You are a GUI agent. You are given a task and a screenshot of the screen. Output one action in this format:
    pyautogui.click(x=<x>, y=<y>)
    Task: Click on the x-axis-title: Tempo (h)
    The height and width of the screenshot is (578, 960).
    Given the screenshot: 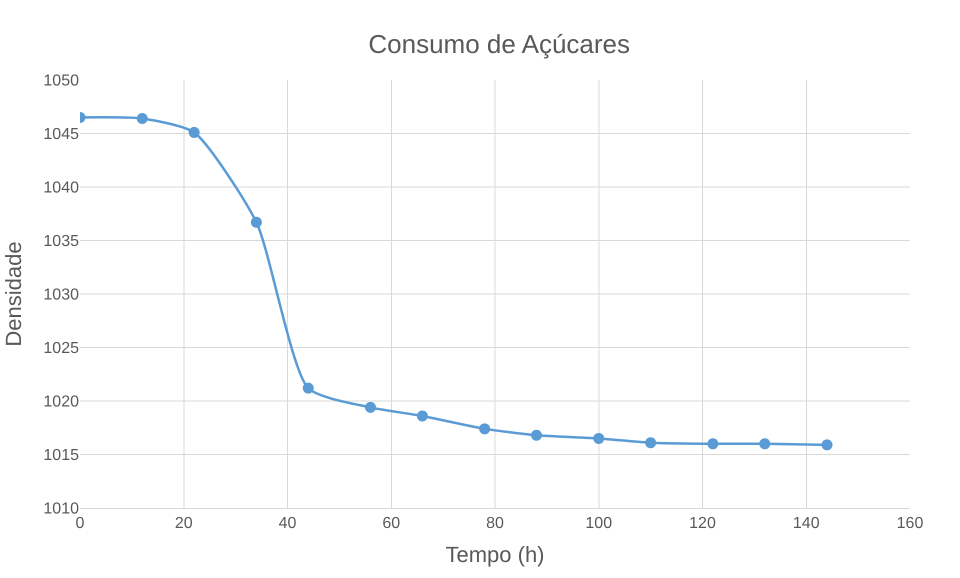 What is the action you would take?
    pyautogui.click(x=495, y=555)
    